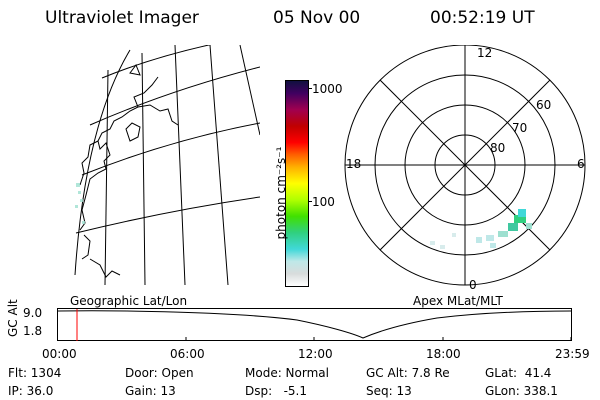 The width and height of the screenshot is (600, 400). I want to click on aurora-emission, so click(481, 229).